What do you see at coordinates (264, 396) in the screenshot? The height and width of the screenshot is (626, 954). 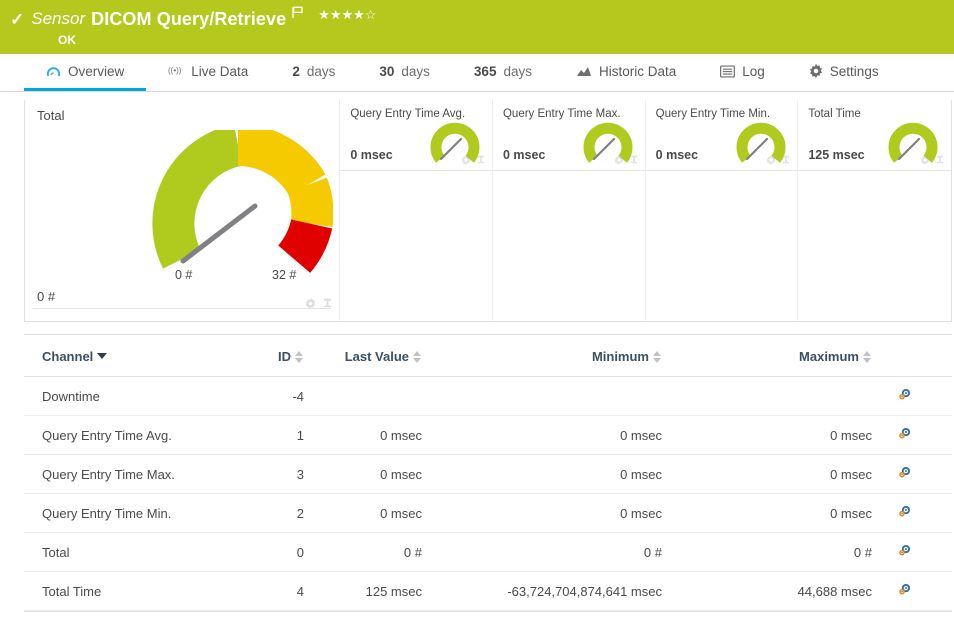 I see `cell-id: -4` at bounding box center [264, 396].